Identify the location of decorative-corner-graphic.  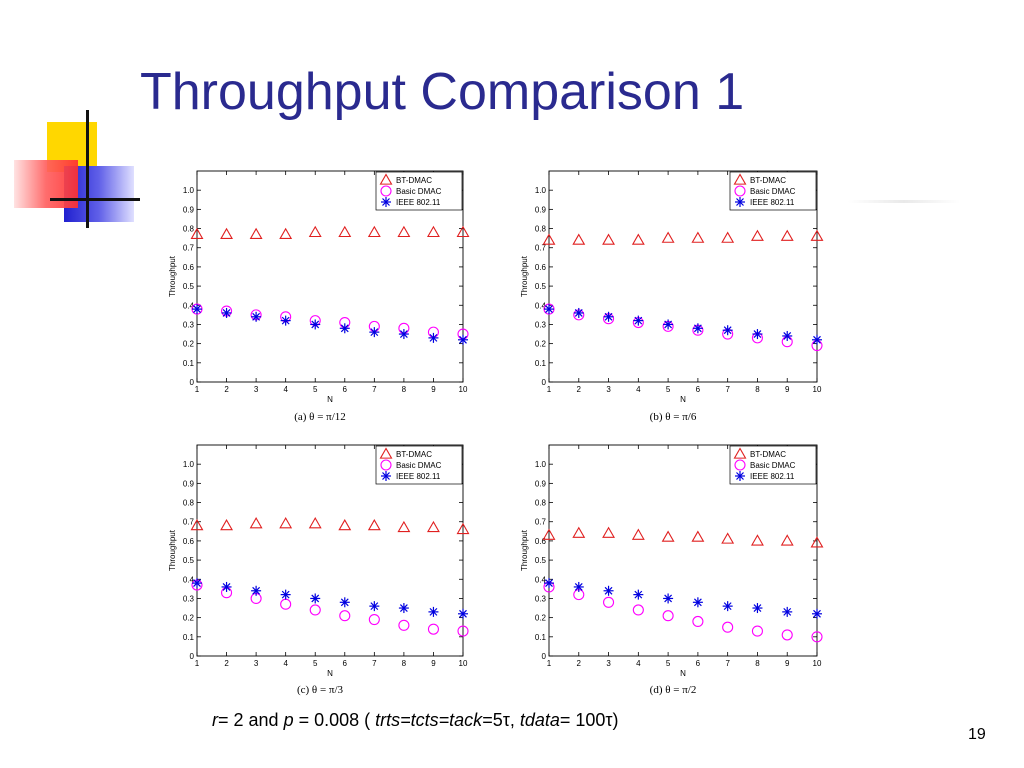
(79, 170).